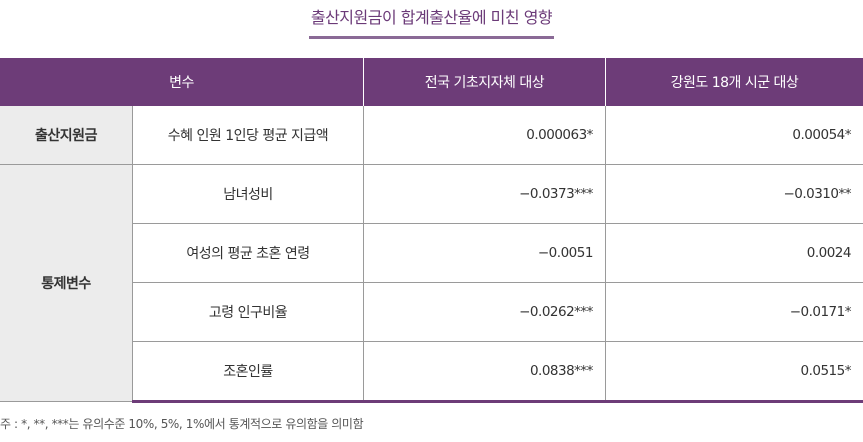 This screenshot has width=863, height=442. I want to click on variable-name: 여성의 평균 초혼 연령, so click(248, 253).